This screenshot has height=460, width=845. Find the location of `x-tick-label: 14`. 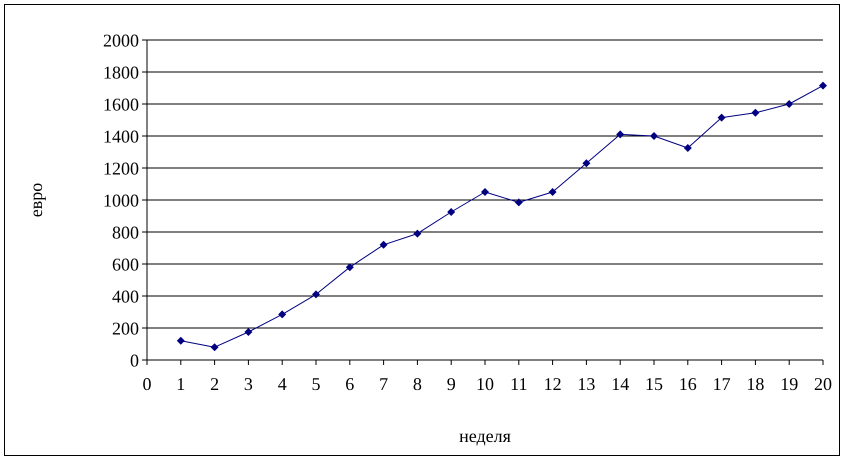

x-tick-label: 14 is located at coordinates (620, 384).